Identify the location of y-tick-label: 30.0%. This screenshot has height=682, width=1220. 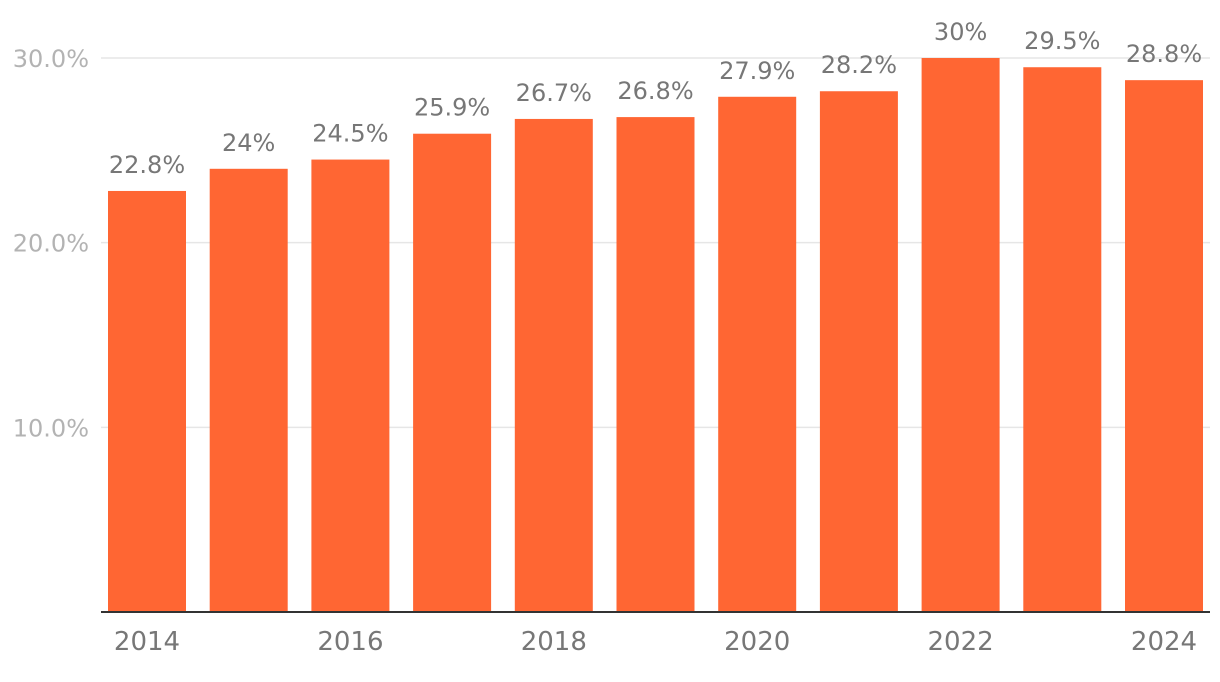
(51, 59).